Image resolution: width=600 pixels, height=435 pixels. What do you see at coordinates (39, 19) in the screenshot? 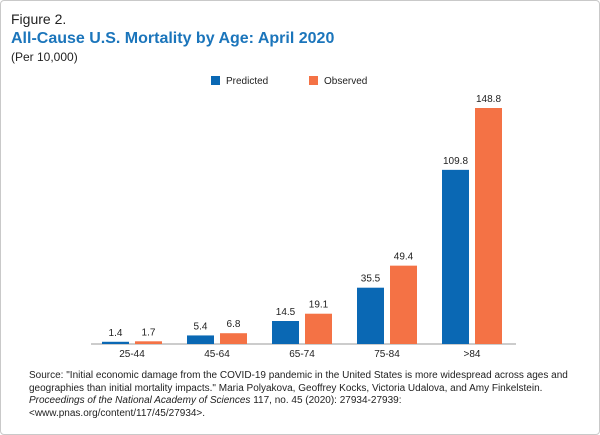
I see `figure-label: Figure 2.` at bounding box center [39, 19].